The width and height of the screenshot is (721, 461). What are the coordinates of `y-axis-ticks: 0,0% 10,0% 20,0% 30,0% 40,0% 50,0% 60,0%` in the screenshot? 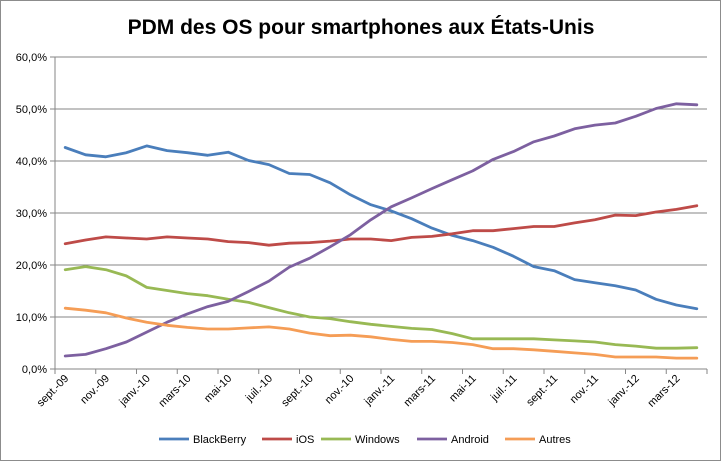 It's located at (35, 214).